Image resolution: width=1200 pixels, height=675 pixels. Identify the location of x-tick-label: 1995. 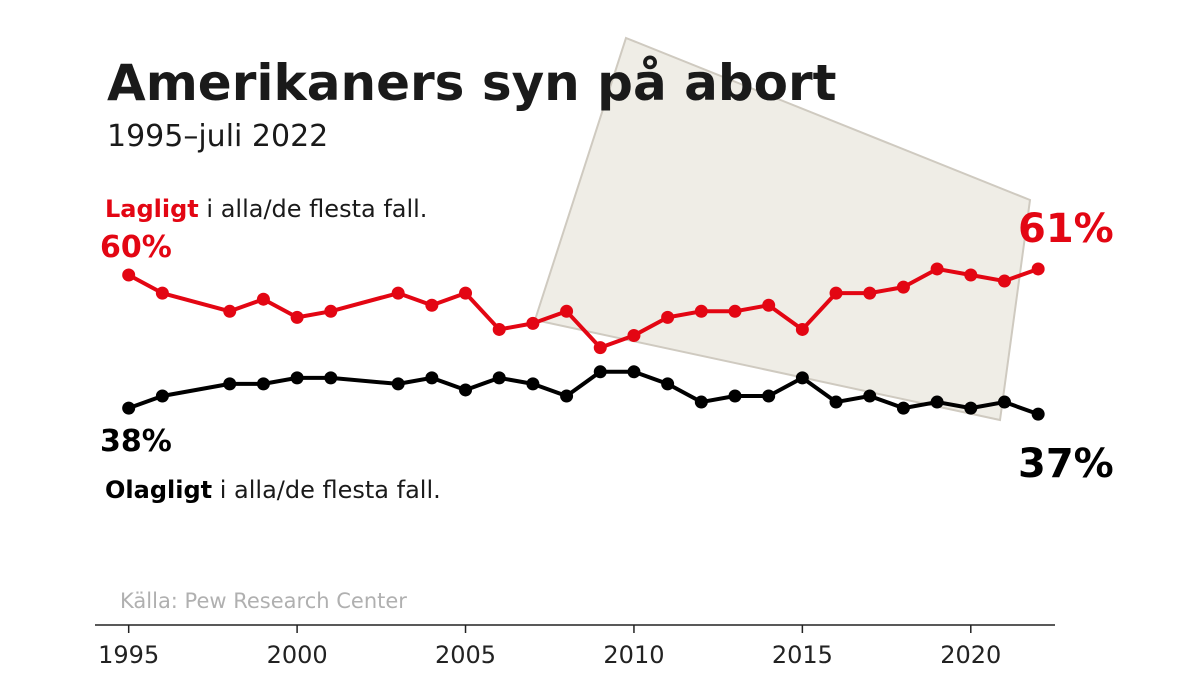
(128, 655).